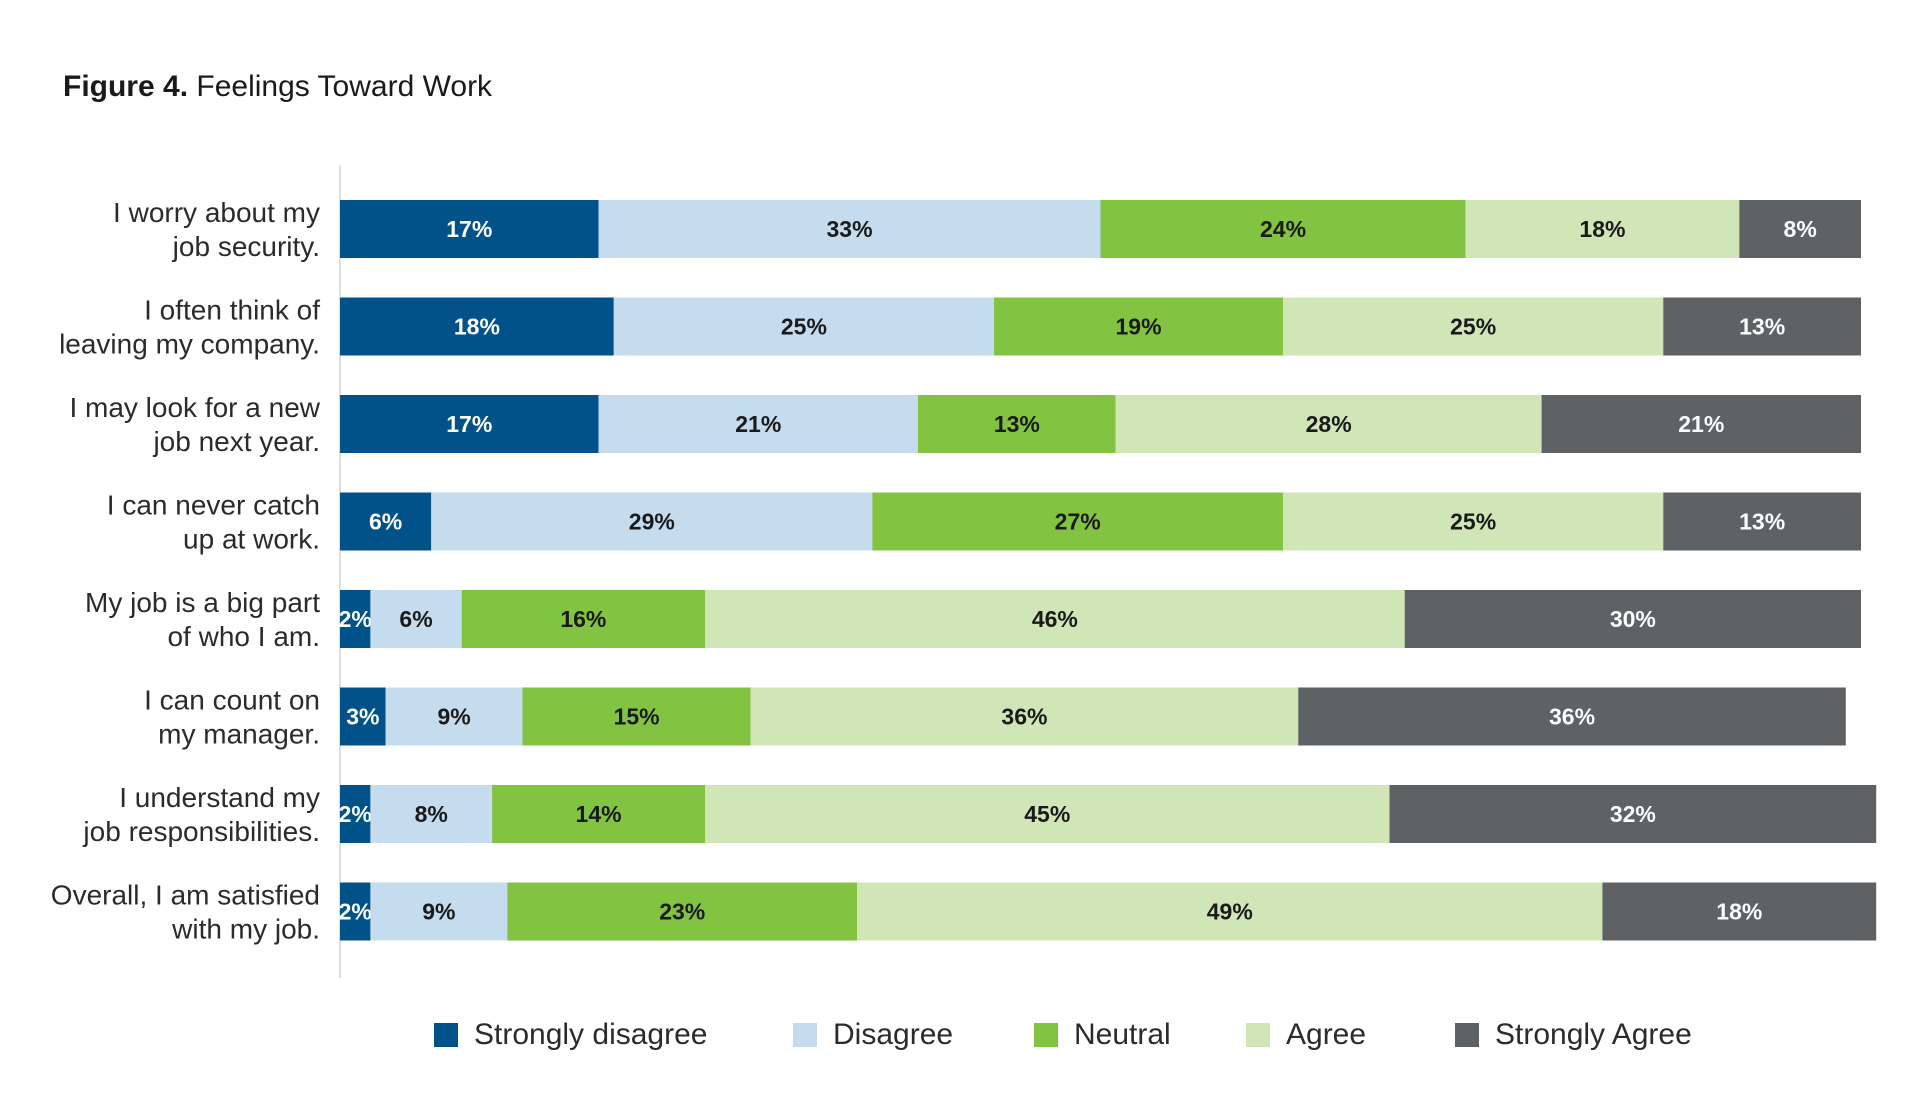 The image size is (1920, 1111). Describe the element at coordinates (1326, 1034) in the screenshot. I see `legend-label: Agree` at that location.